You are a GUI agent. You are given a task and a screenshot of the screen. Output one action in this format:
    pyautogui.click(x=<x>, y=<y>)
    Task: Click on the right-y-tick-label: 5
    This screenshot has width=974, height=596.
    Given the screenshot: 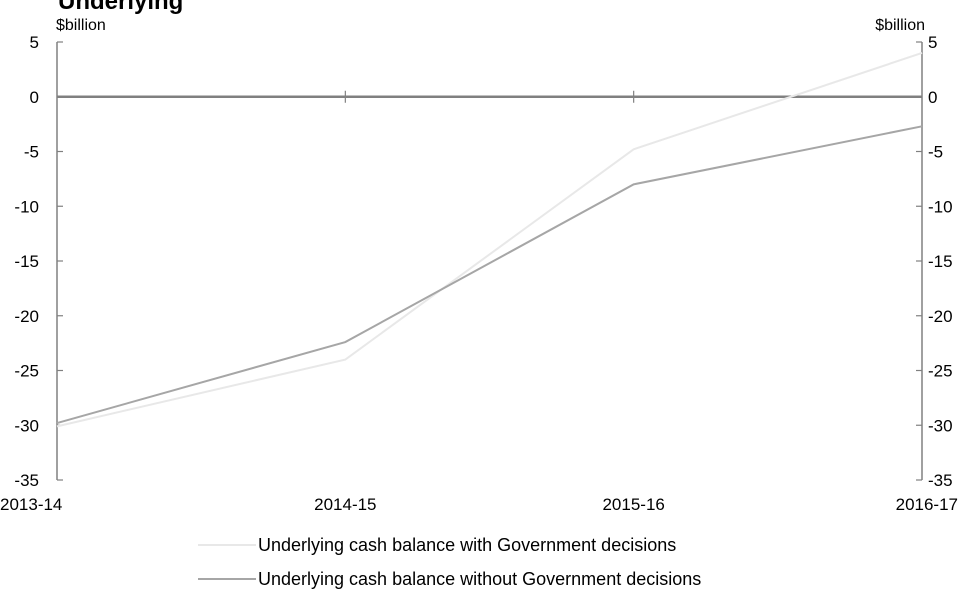 What is the action you would take?
    pyautogui.click(x=932, y=42)
    